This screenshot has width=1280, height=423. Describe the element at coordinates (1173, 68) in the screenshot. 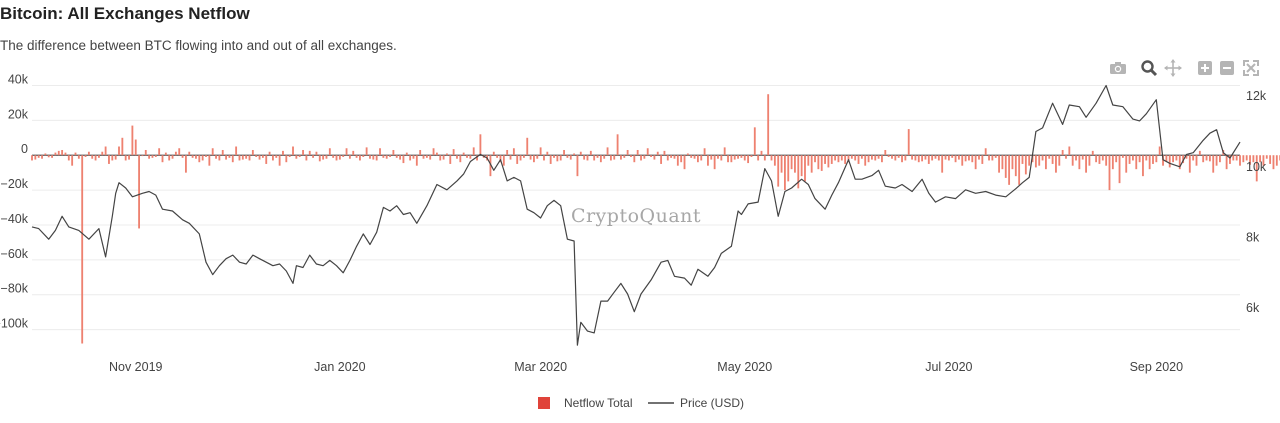

I see `pan-icon` at that location.